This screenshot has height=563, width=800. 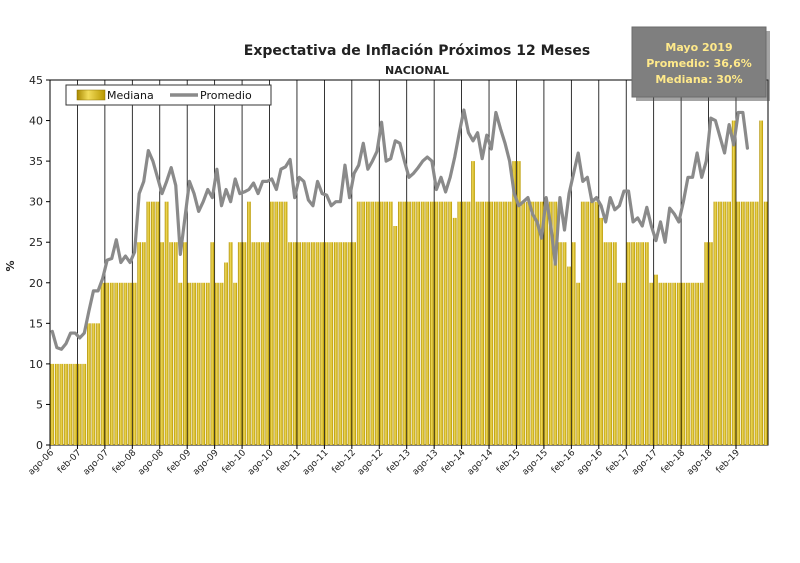 I want to click on x-tick-label: feb-16, so click(x=564, y=462).